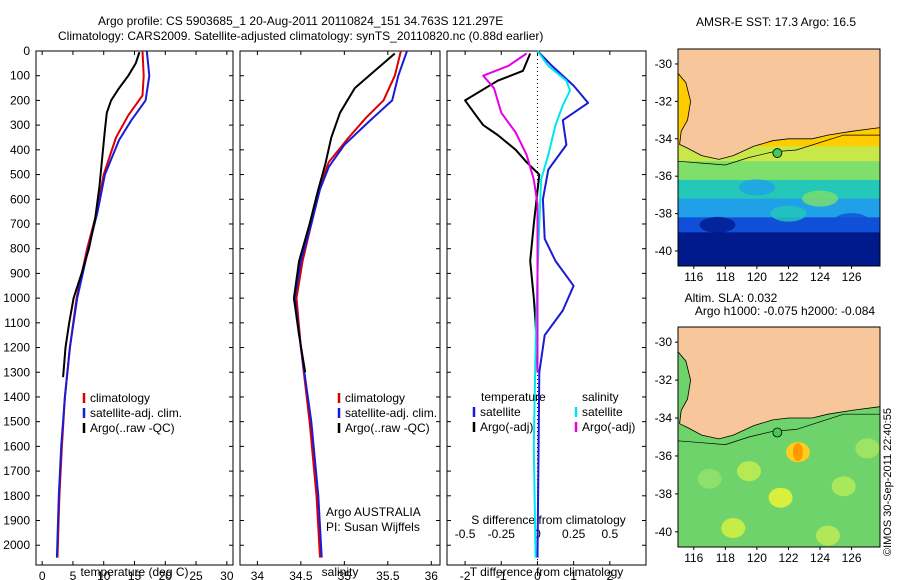 The height and width of the screenshot is (580, 900). What do you see at coordinates (16, 521) in the screenshot?
I see `depth-tick-label: 1900` at bounding box center [16, 521].